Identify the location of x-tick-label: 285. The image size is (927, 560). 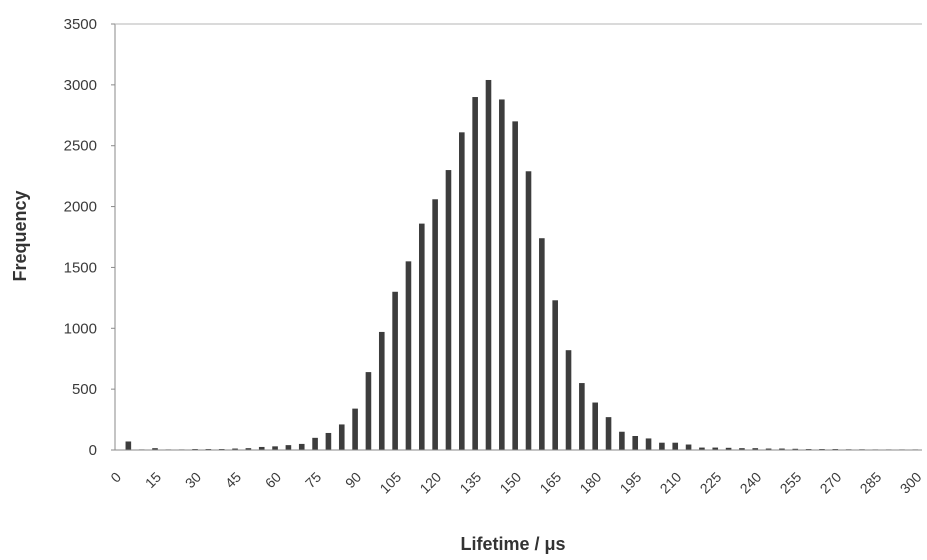
(871, 483).